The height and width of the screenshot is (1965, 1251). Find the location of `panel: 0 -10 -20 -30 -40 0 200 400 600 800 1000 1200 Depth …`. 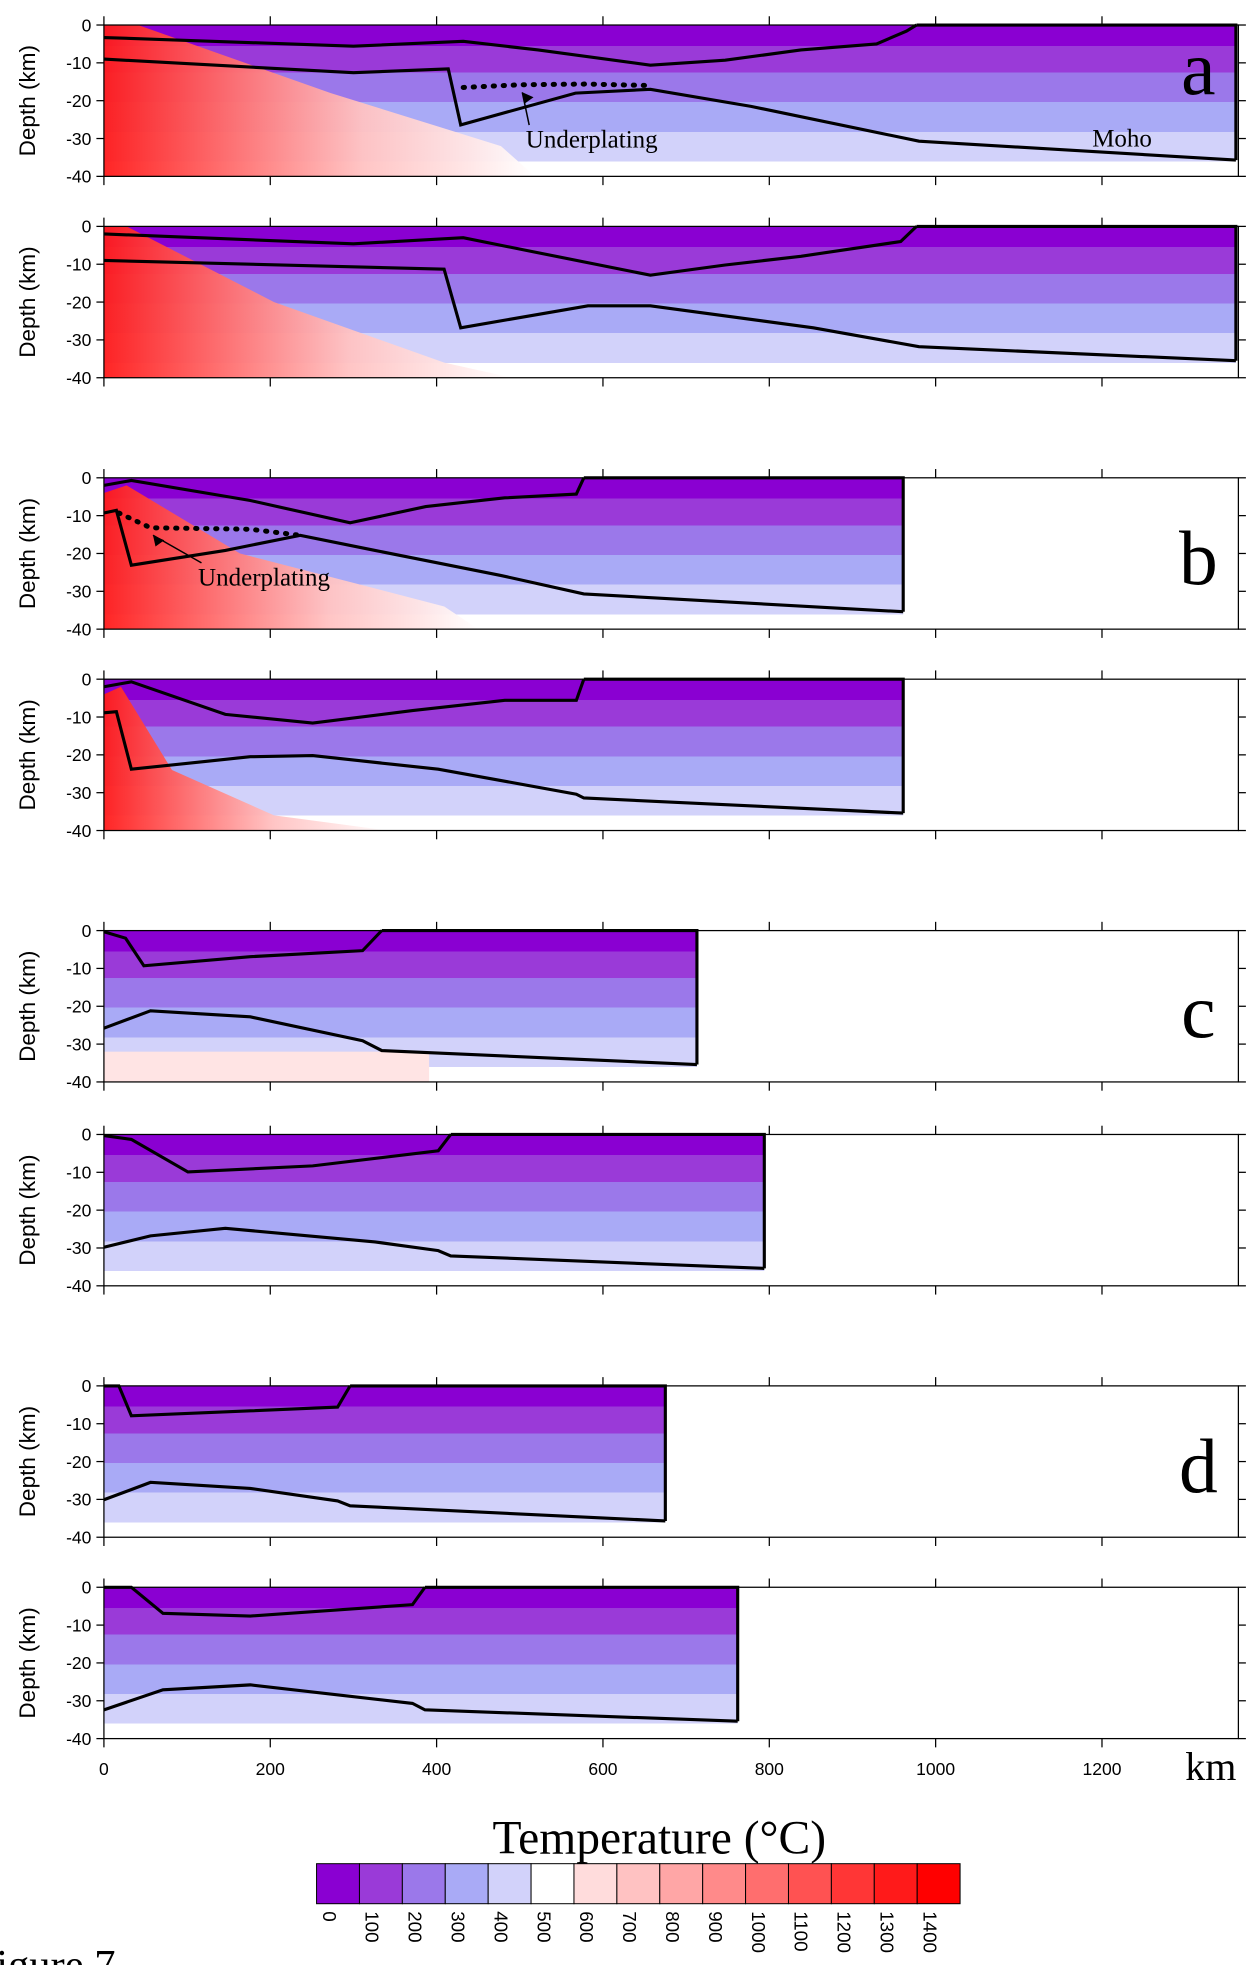

panel: 0 -10 -20 -30 -40 0 200 400 600 800 1000 1200 Depth … is located at coordinates (630, 1683).